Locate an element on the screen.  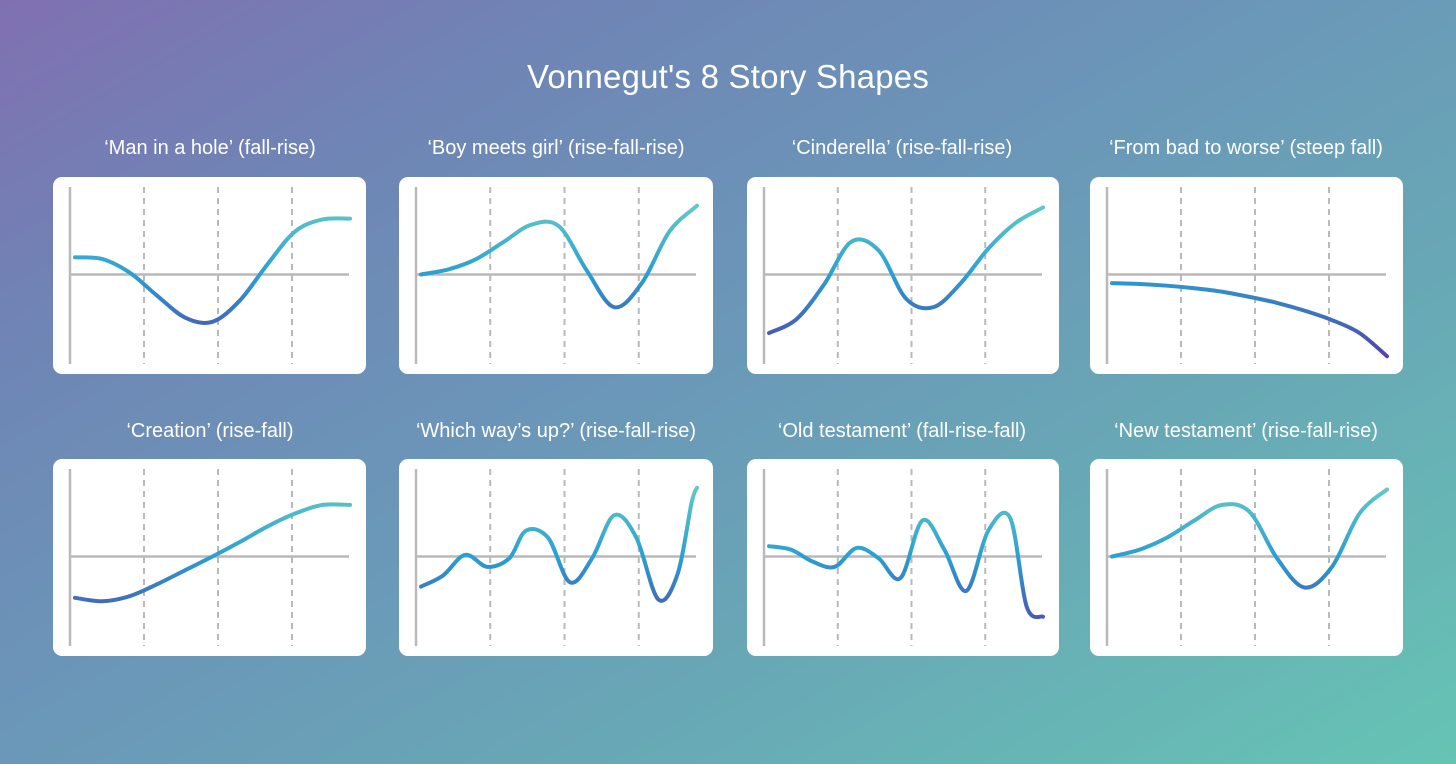
story-chart-cinderella is located at coordinates (903, 275).